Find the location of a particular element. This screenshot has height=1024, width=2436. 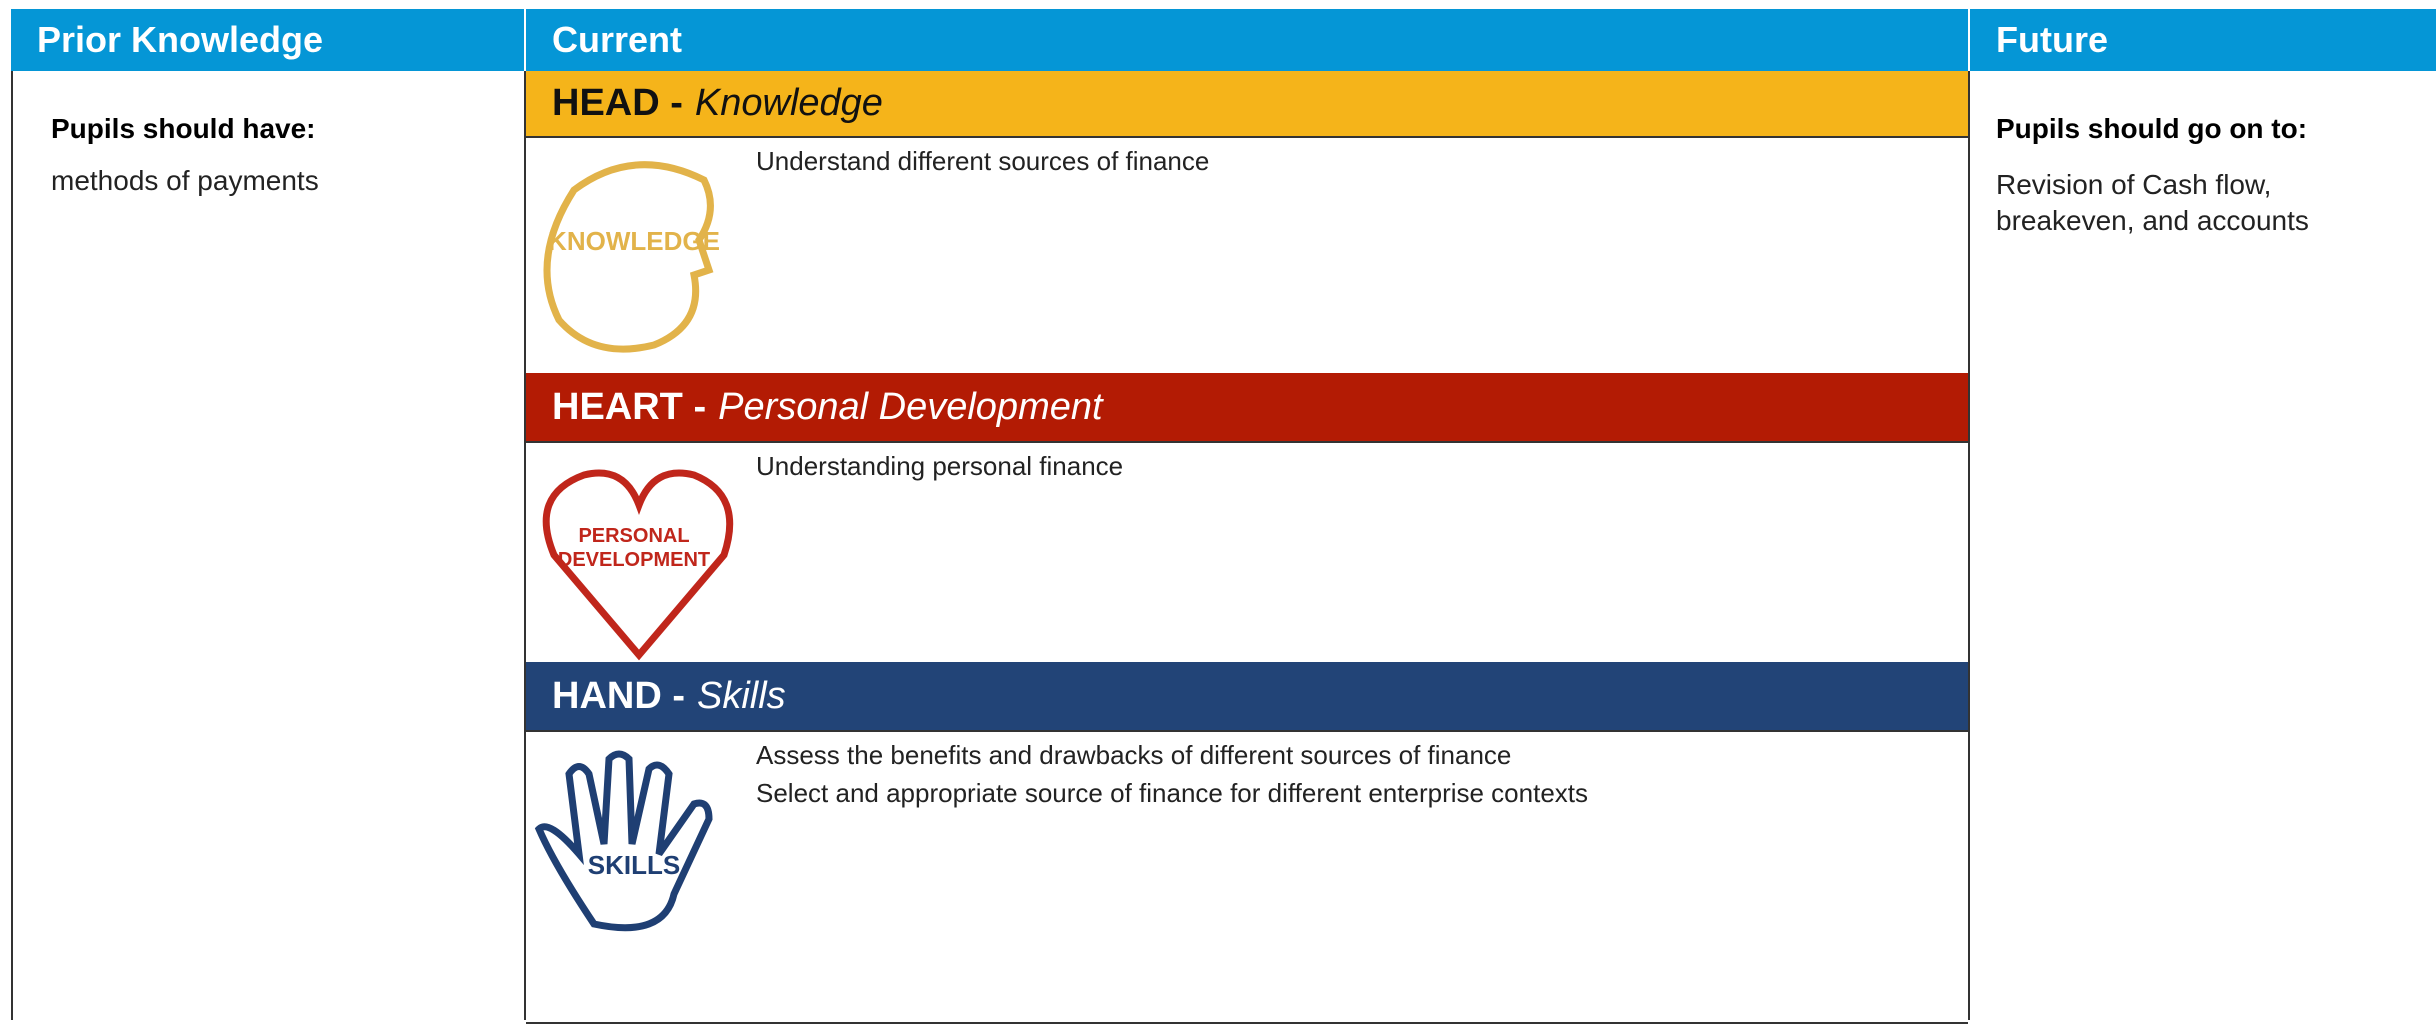

hand-shape is located at coordinates (623, 841).